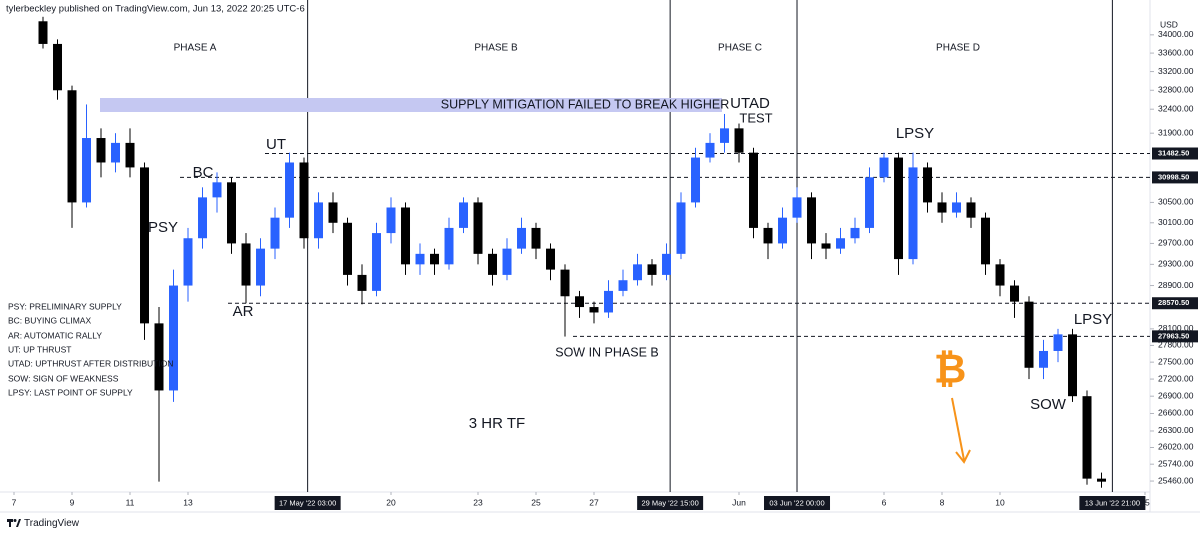 The image size is (1200, 535). Describe the element at coordinates (1176, 361) in the screenshot. I see `y-tick-label: 27500.00` at that location.